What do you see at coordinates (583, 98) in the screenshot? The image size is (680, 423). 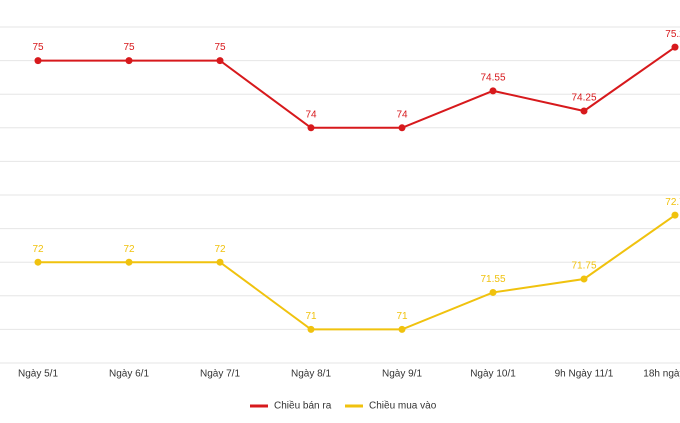 I see `data-label: 74.25` at bounding box center [583, 98].